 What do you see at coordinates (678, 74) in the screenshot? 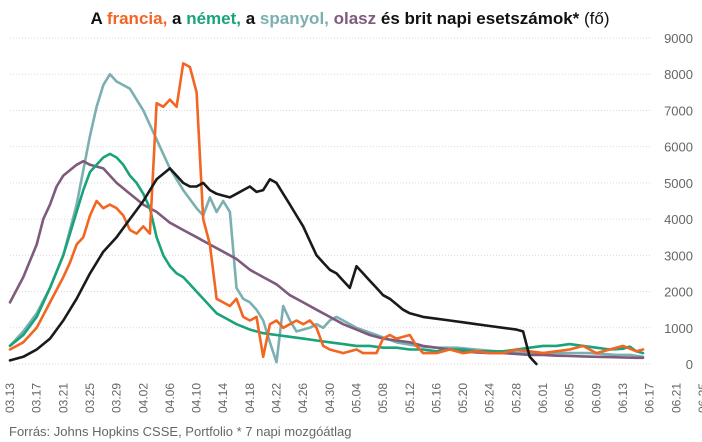
I see `y-tick-label: 8000` at bounding box center [678, 74].